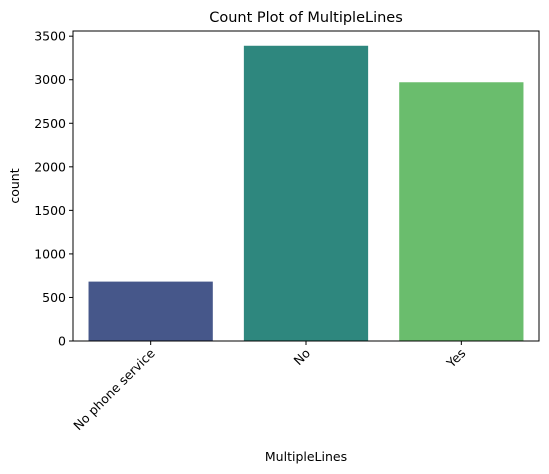 The width and height of the screenshot is (549, 474). I want to click on y-axis-ticks: 0 500 1000 1500 2000 2500 3000 3500, so click(53, 189).